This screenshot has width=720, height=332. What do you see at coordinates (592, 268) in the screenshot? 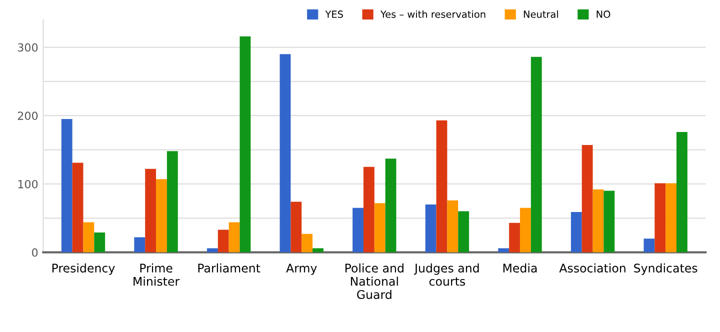
I see `x-tick-label: Association` at bounding box center [592, 268].